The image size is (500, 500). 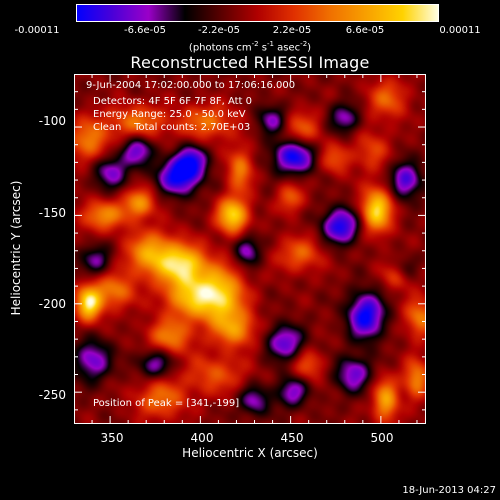 I want to click on energy-range-label: Energy Range: 25.0 - 50.0 keV, so click(x=169, y=114).